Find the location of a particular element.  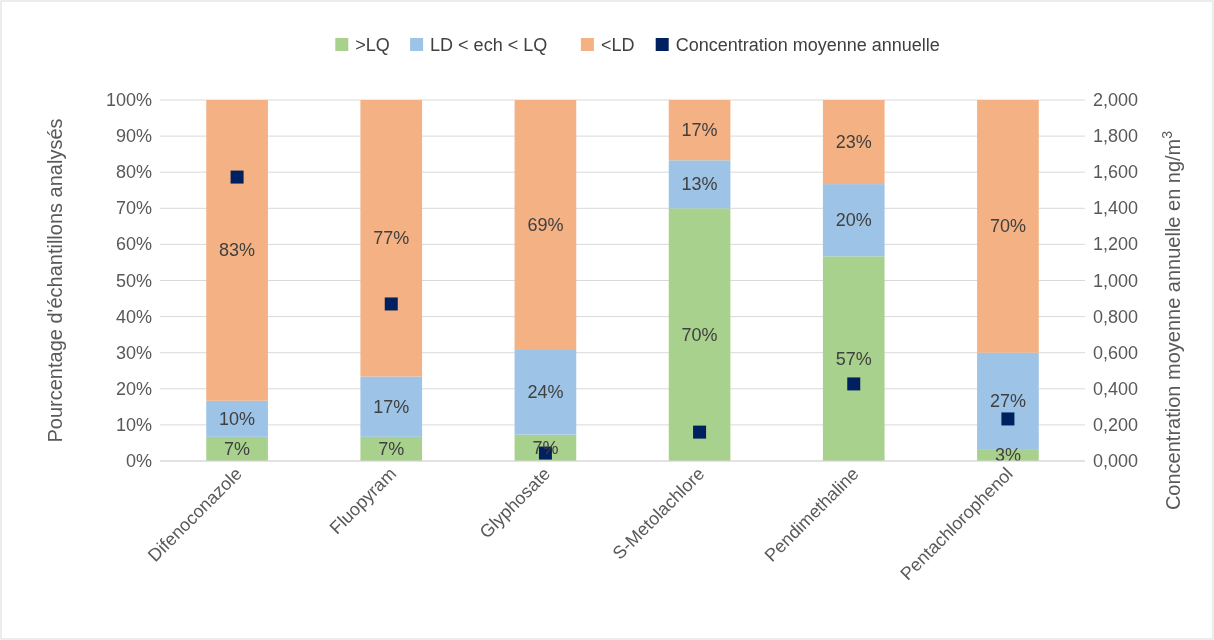

y-tick-label: 0% is located at coordinates (138, 461).